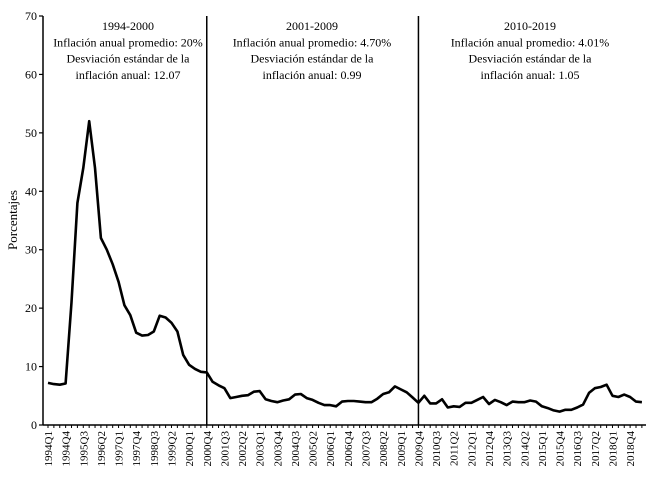 Image resolution: width=650 pixels, height=487 pixels. What do you see at coordinates (530, 42) in the screenshot?
I see `period-annotation-line: Inflación anual promedio: 4.01%` at bounding box center [530, 42].